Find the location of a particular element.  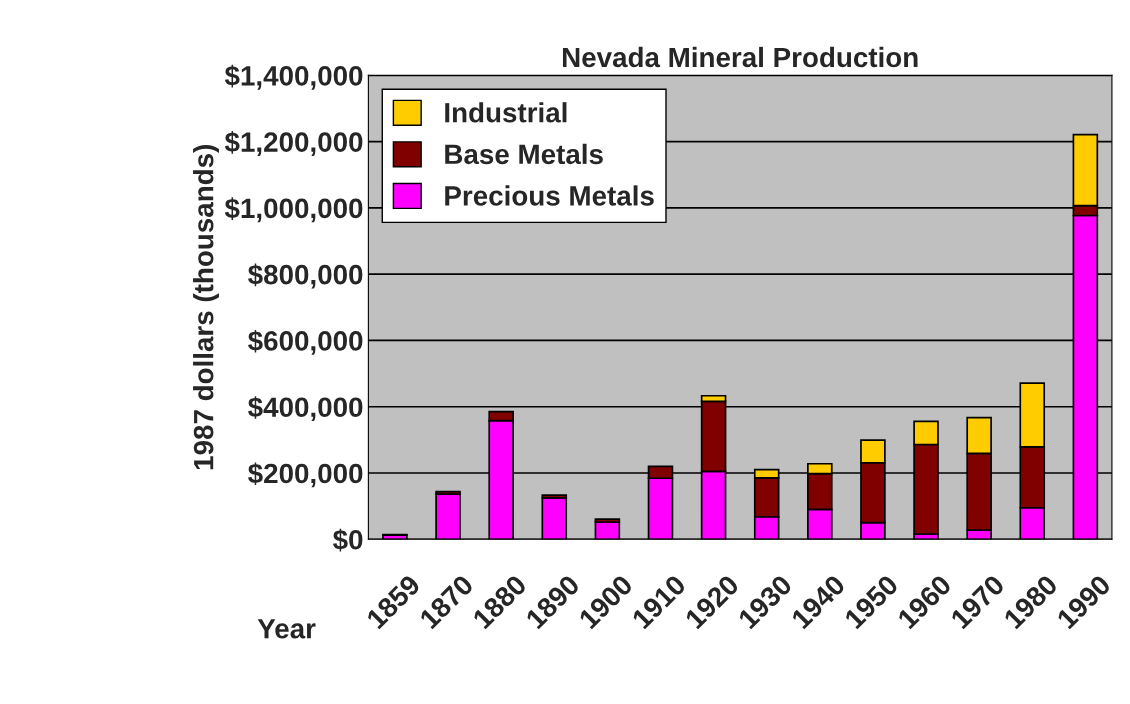

y-tick-label: $200,000 is located at coordinates (305, 475).